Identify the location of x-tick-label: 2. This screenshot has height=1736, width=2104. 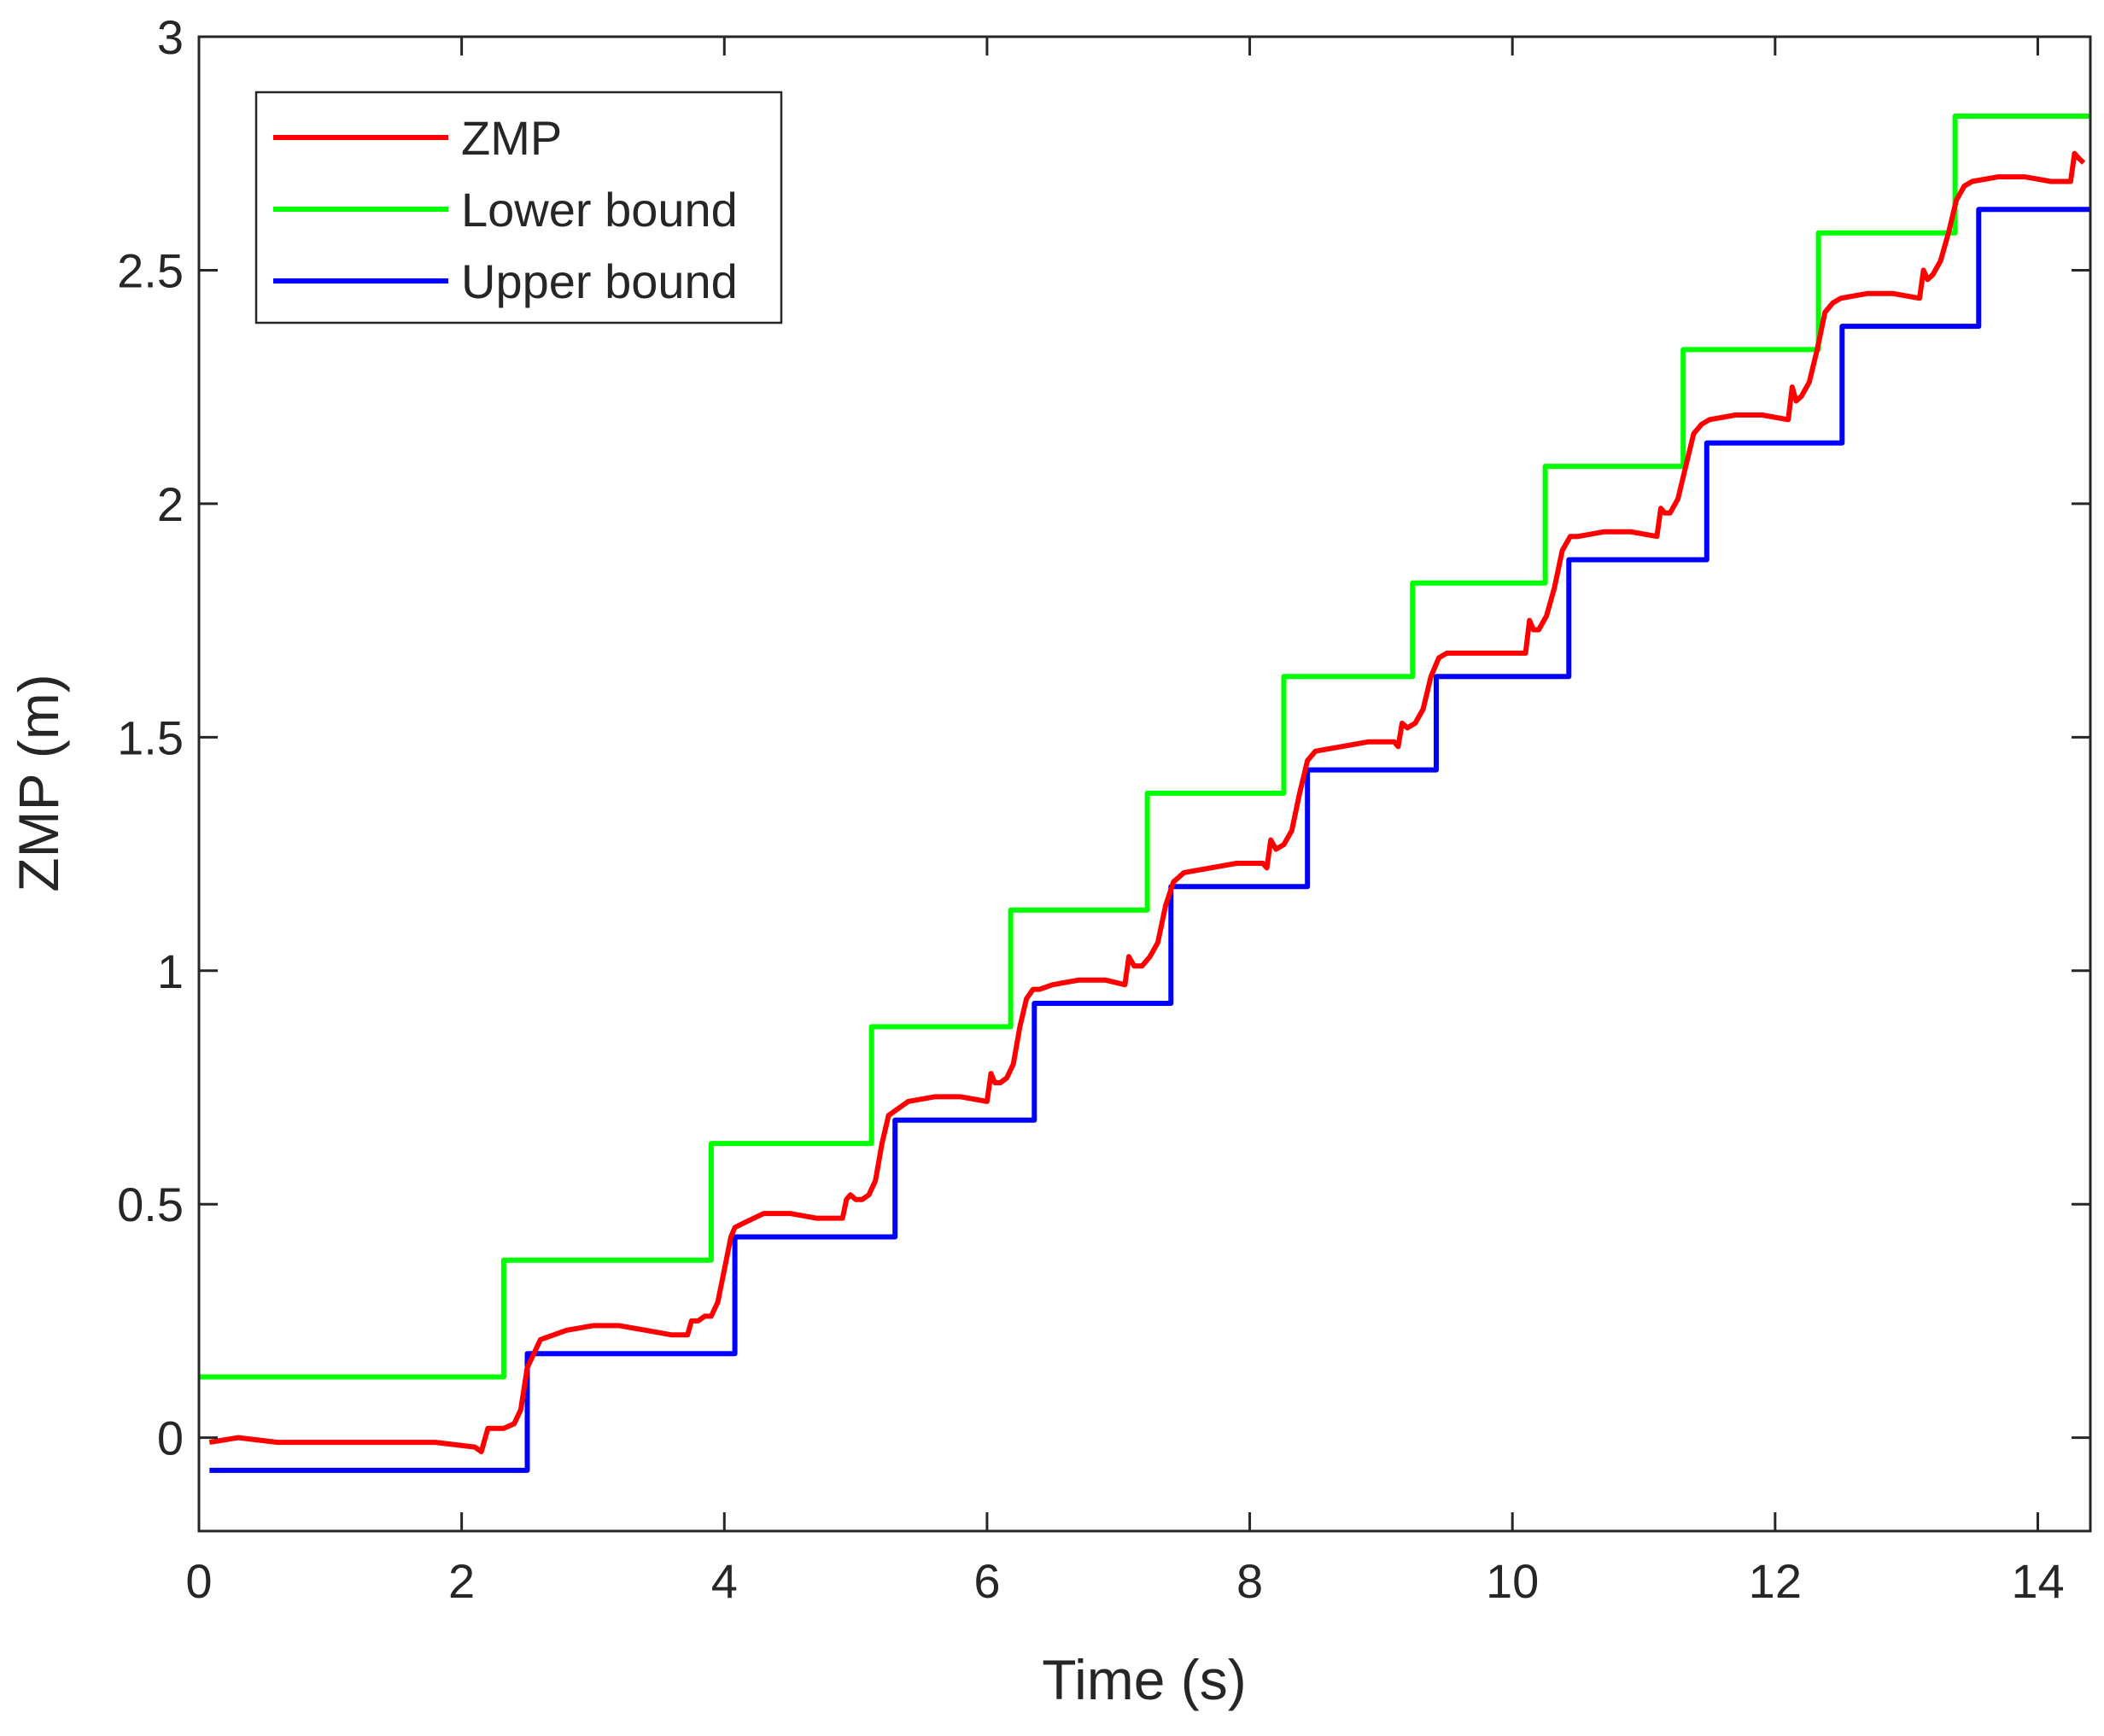
(462, 1581).